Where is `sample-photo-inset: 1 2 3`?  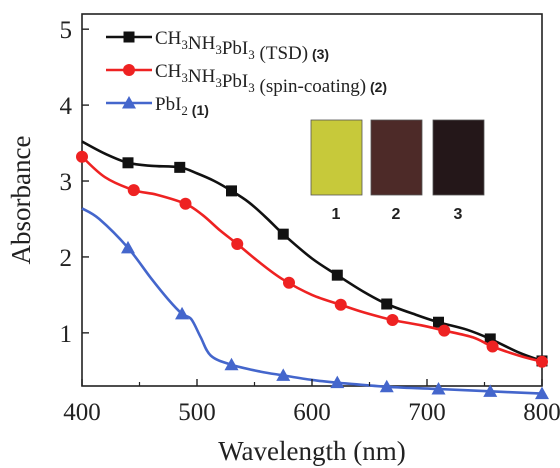
sample-photo-inset: 1 2 3 is located at coordinates (397, 171).